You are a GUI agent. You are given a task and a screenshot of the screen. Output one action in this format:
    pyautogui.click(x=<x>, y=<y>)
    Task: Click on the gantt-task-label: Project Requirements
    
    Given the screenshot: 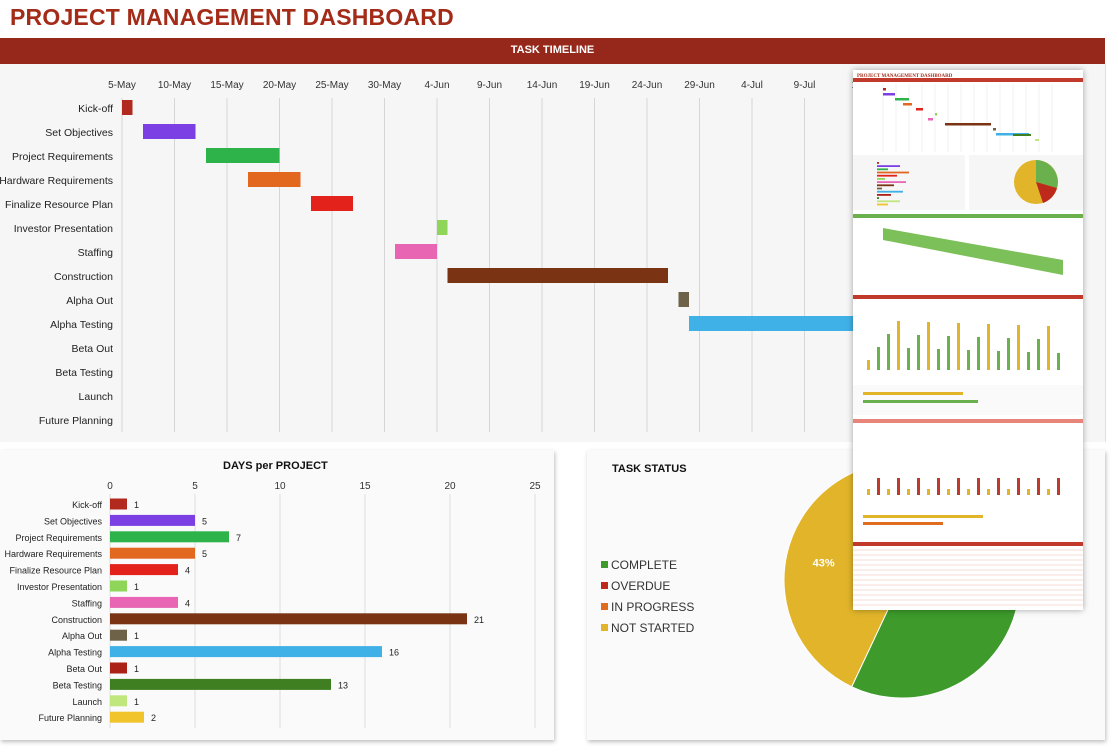 What is the action you would take?
    pyautogui.click(x=62, y=157)
    